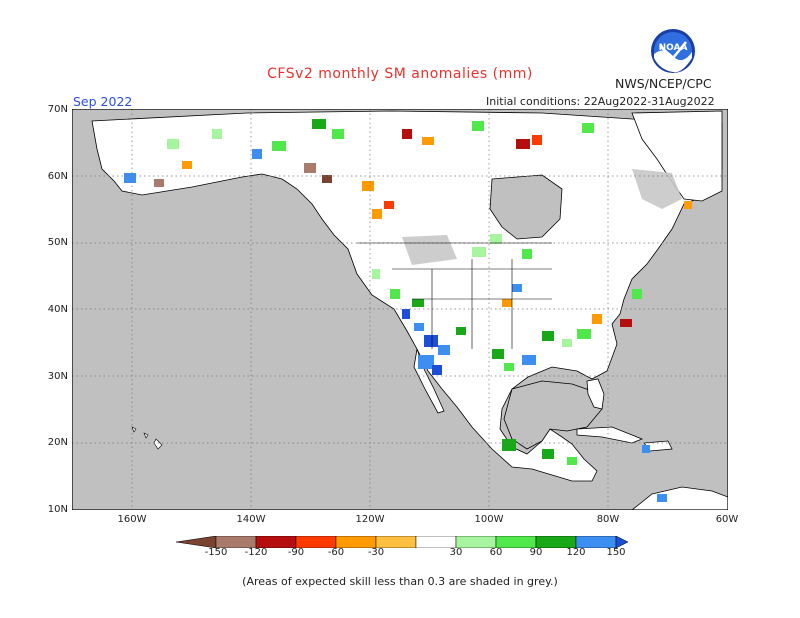  Describe the element at coordinates (376, 552) in the screenshot. I see `colorbar-label: -30` at that location.